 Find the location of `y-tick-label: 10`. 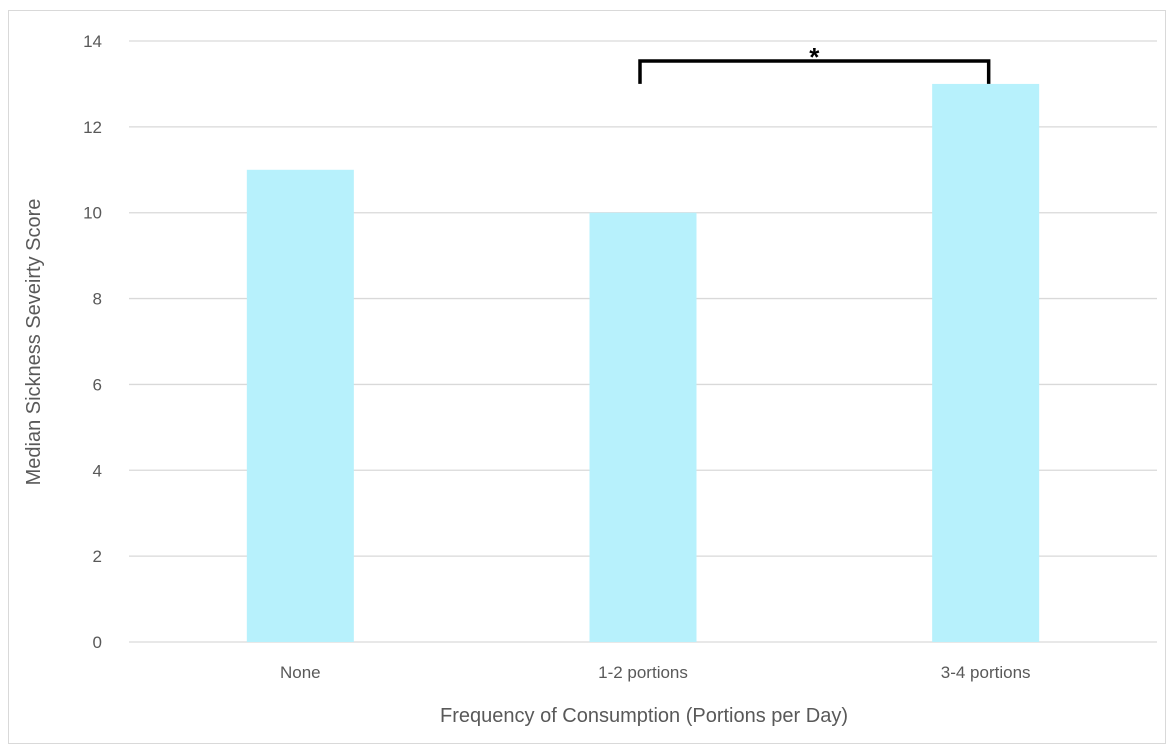

y-tick-label: 10 is located at coordinates (92, 213).